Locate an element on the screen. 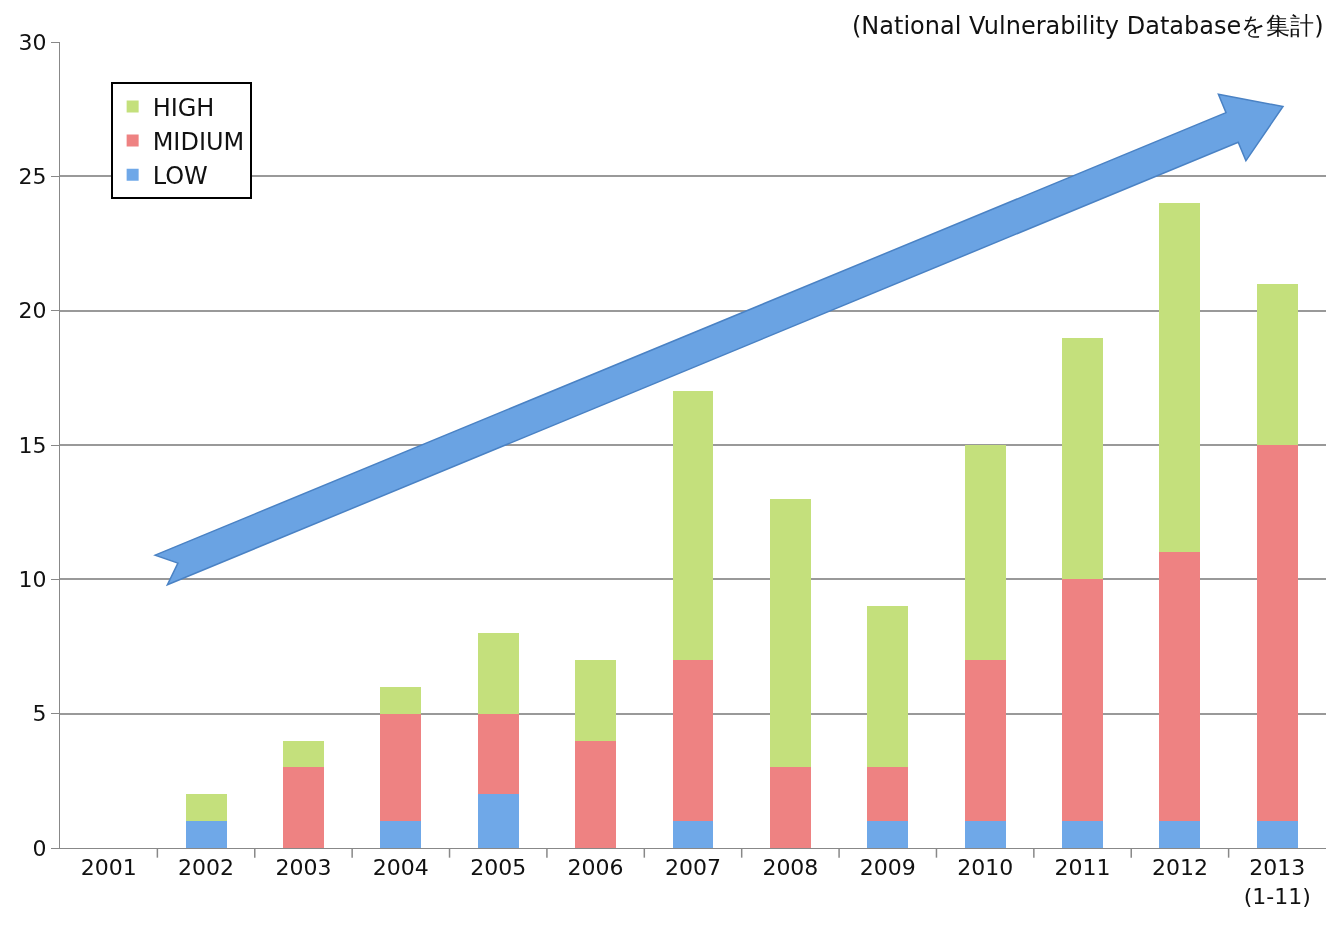 The width and height of the screenshot is (1338, 933). x-tick-label: 2011 is located at coordinates (1082, 868).